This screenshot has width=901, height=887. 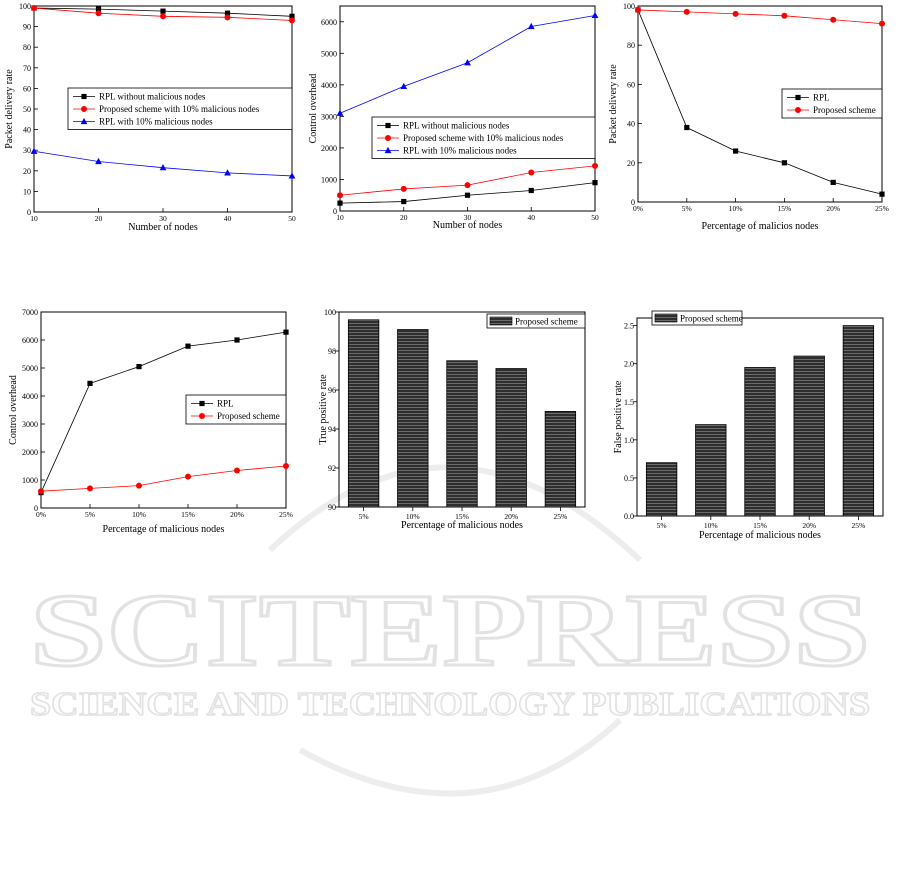 What do you see at coordinates (323, 409) in the screenshot?
I see `y-axis-label: True positive rate` at bounding box center [323, 409].